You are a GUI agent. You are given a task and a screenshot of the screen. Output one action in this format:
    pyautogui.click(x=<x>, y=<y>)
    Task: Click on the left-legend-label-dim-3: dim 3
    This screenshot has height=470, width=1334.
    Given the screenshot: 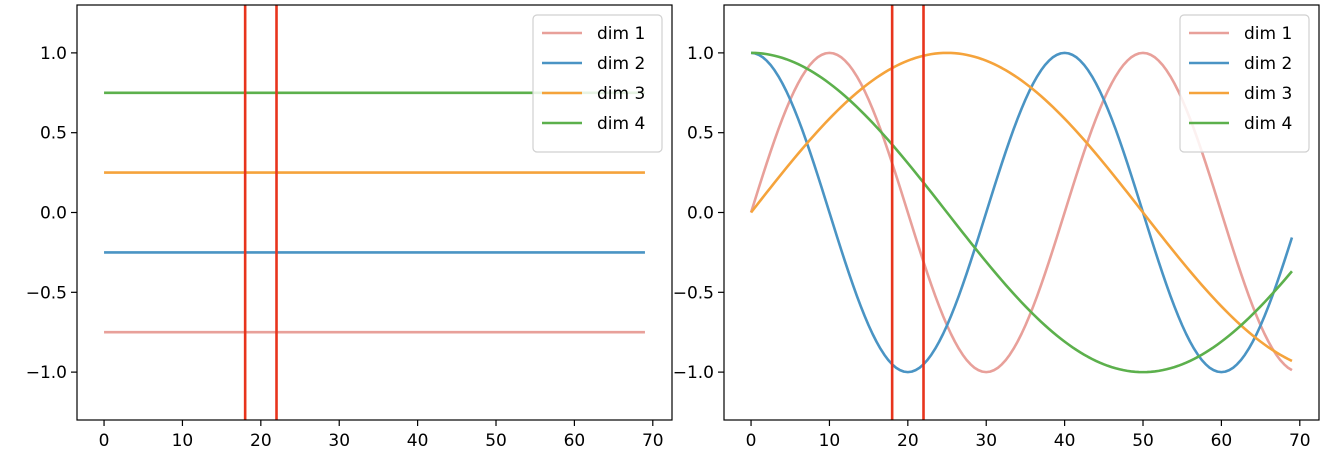 What is the action you would take?
    pyautogui.click(x=621, y=94)
    